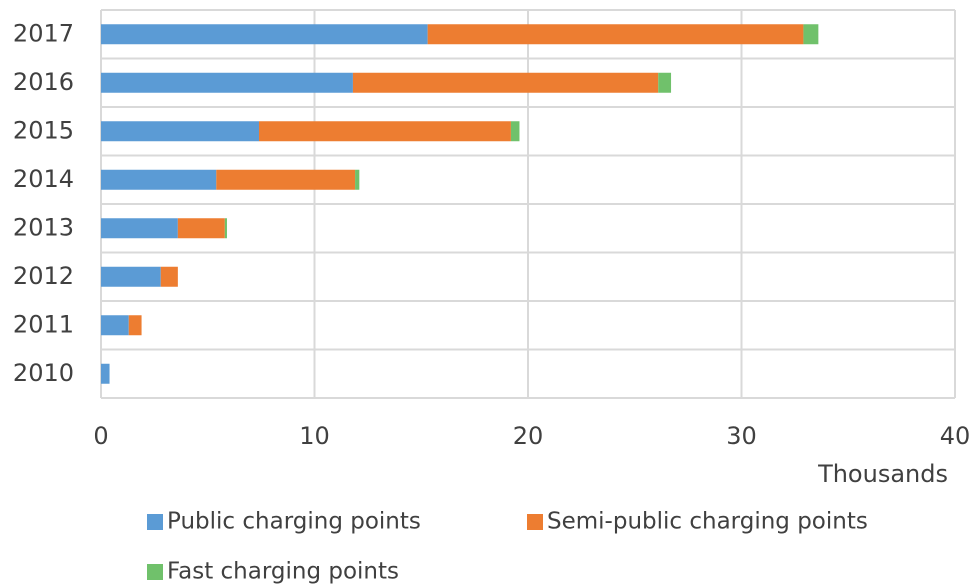  Describe the element at coordinates (528, 436) in the screenshot. I see `x-tick-label: 20` at that location.